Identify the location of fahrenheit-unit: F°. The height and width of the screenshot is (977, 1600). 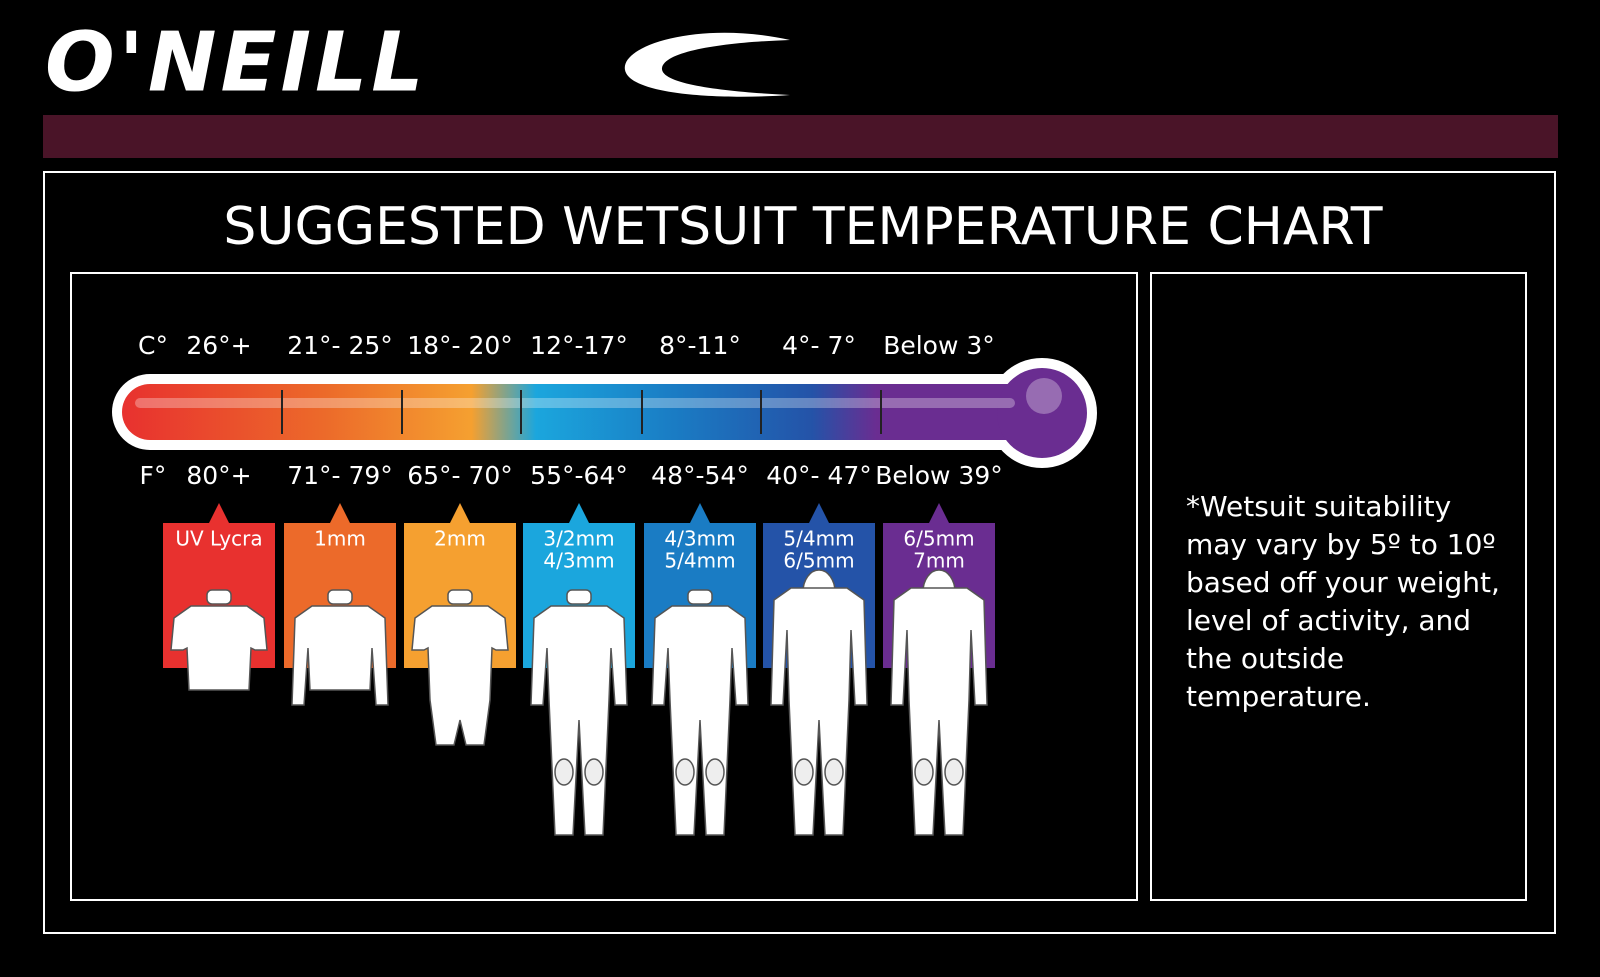
(153, 475).